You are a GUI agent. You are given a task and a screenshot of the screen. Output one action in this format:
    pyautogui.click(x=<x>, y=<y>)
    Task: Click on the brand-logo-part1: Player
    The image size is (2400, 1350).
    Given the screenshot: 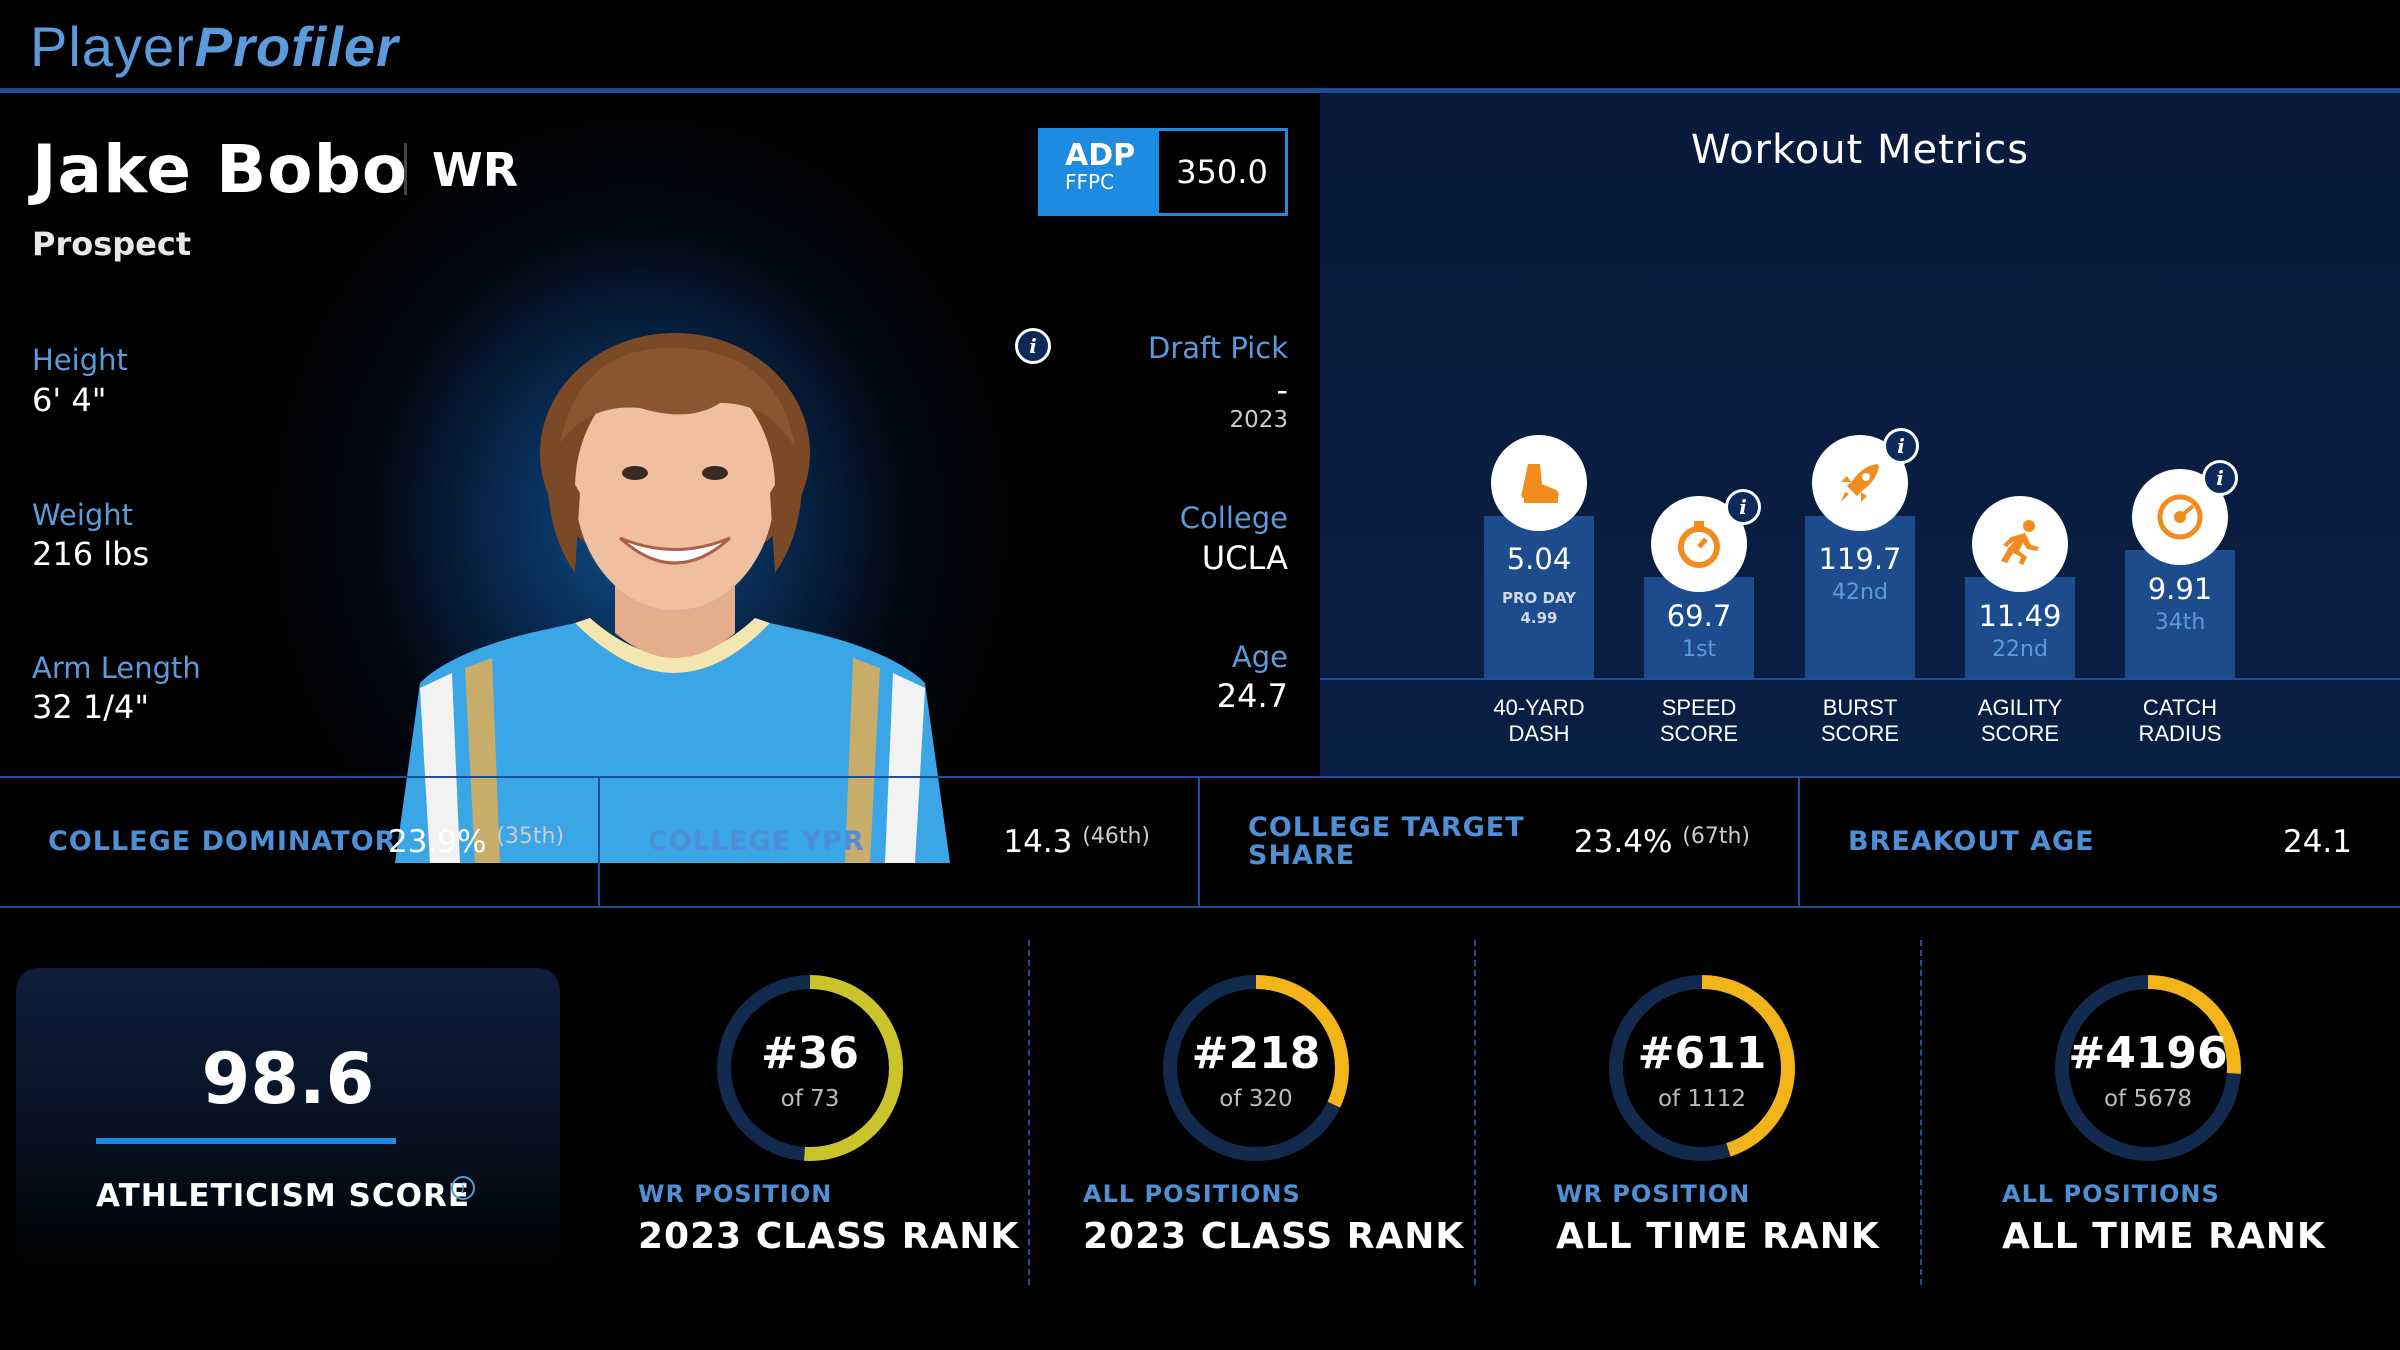 What is the action you would take?
    pyautogui.click(x=112, y=46)
    